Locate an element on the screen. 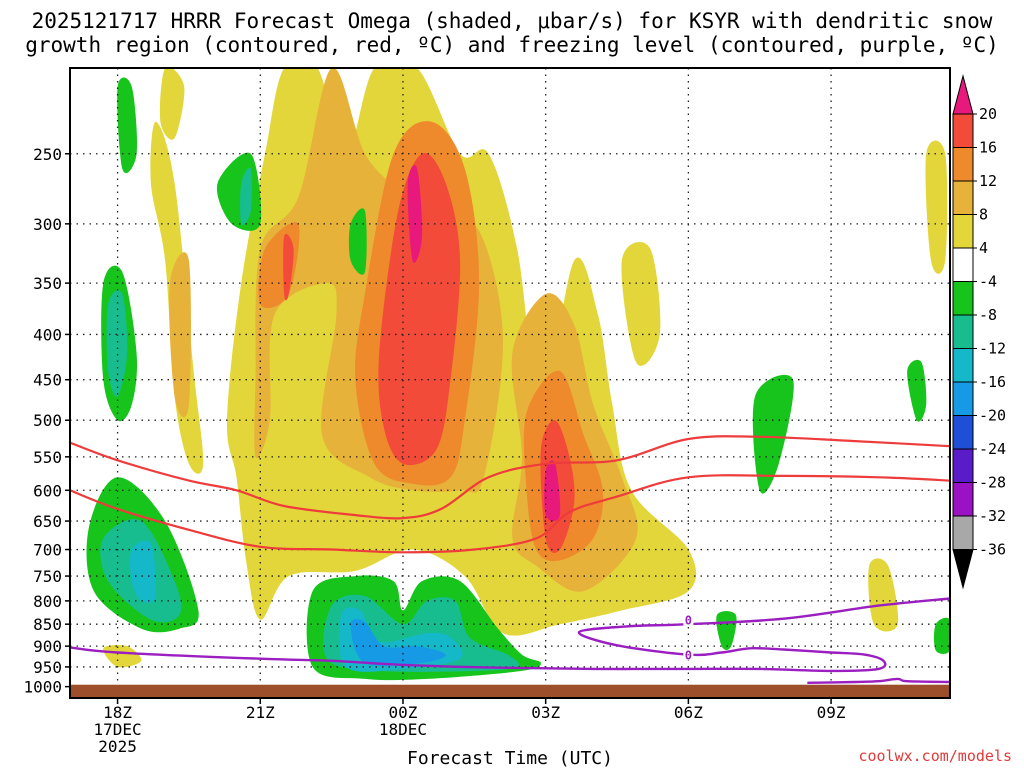 This screenshot has width=1024, height=768. colorbar-top-triangle is located at coordinates (963, 94).